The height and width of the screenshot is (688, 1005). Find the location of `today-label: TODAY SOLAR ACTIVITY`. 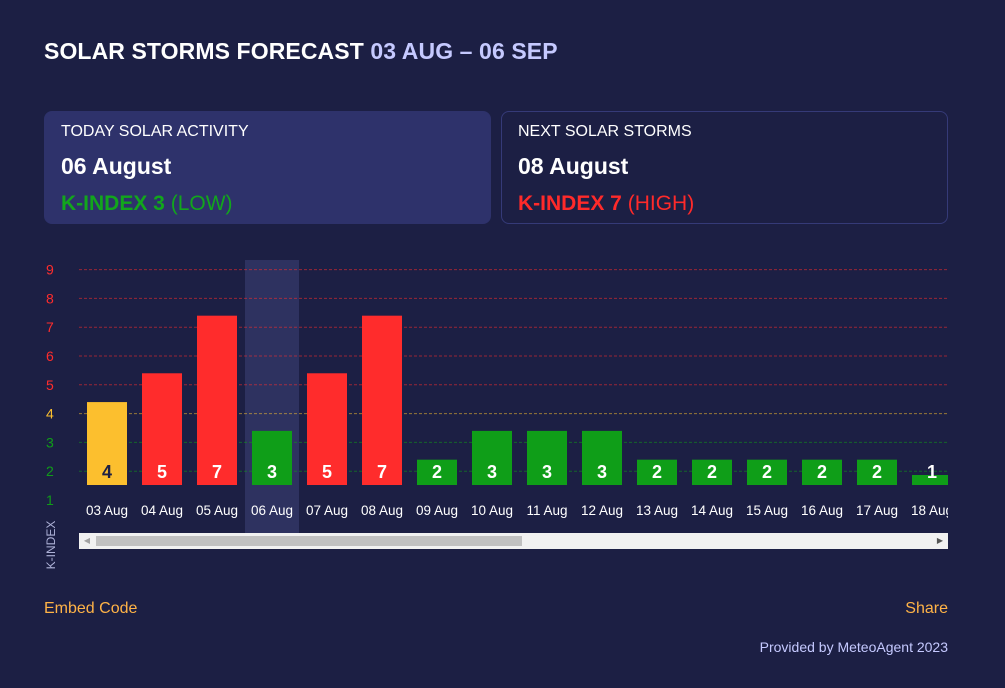

today-label: TODAY SOLAR ACTIVITY is located at coordinates (155, 131).